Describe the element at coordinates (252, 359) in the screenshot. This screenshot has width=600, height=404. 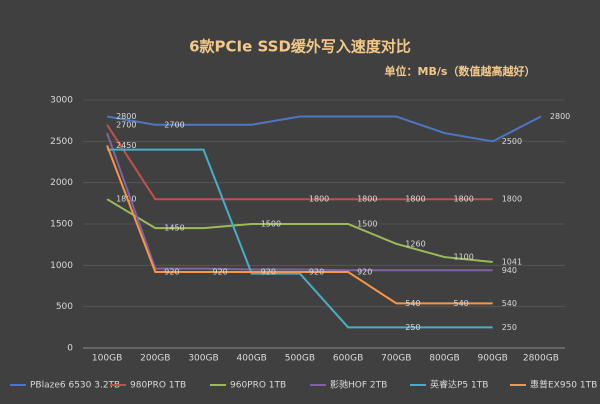
I see `x-tick-label: 400GB` at that location.